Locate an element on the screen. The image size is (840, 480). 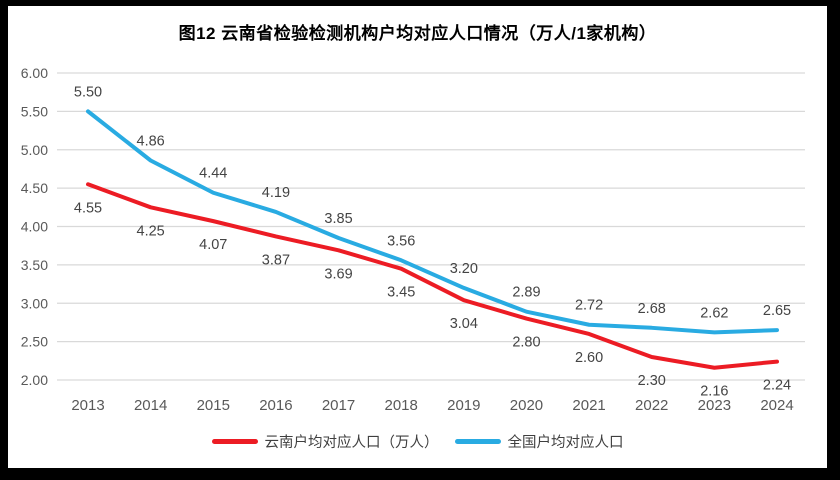
legend-item-yunnan: 云南户均对应人口（万人） is located at coordinates (325, 441).